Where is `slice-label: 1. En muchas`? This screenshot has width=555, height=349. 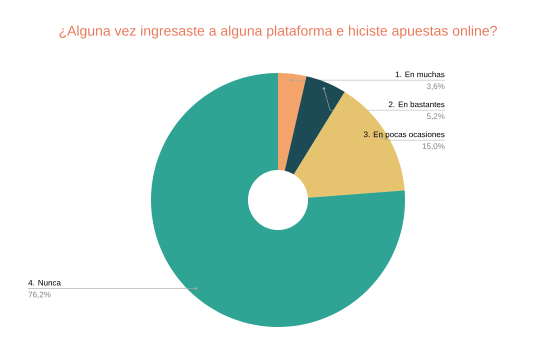 slice-label: 1. En muchas is located at coordinates (420, 74).